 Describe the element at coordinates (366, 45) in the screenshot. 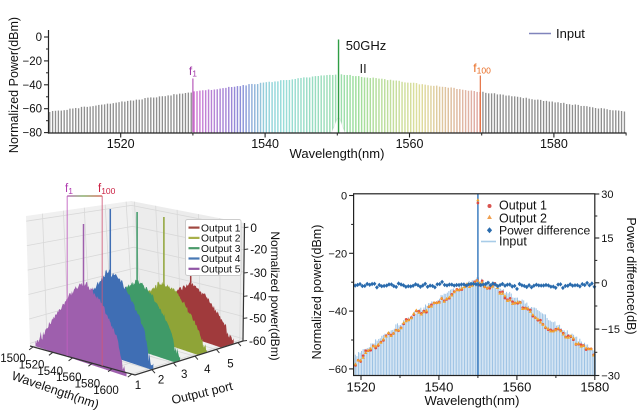

I see `svg-text: 50GHz` at that location.